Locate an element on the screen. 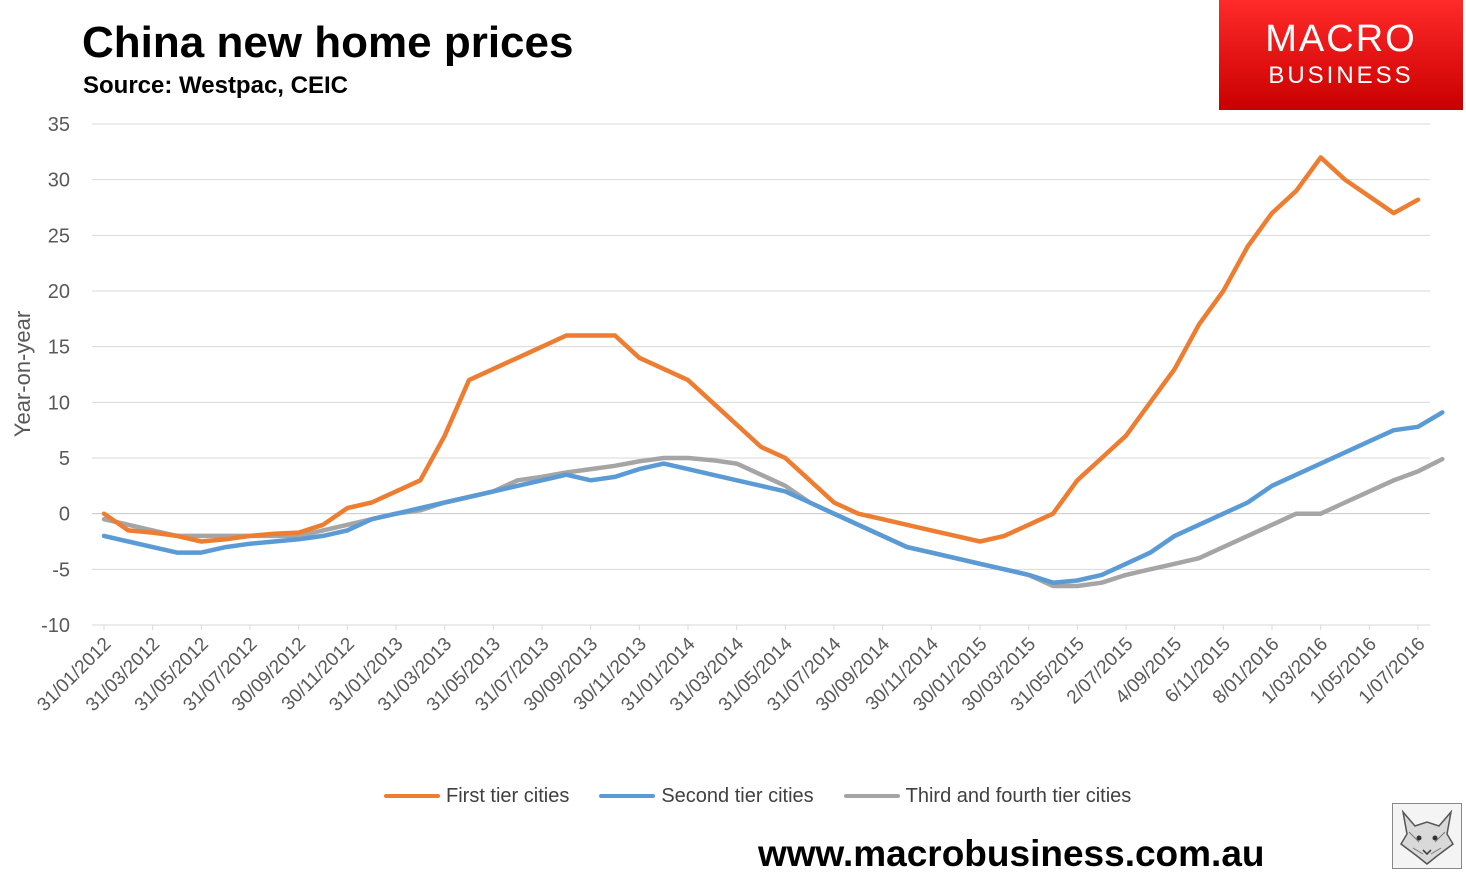 This screenshot has height=875, width=1466. legend-item-second-tier: Second tier cities is located at coordinates (706, 796).